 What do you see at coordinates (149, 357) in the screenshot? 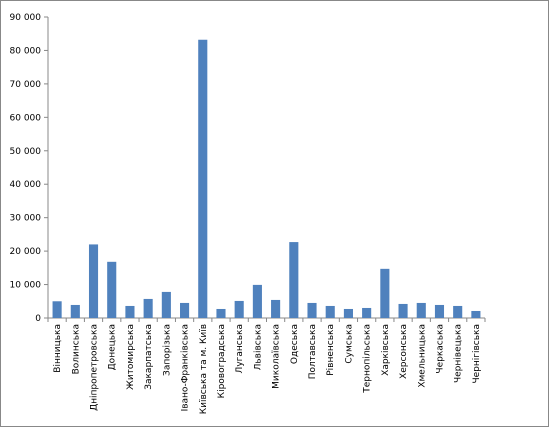
I see `x-tick-label: Закарпатська` at bounding box center [149, 357].